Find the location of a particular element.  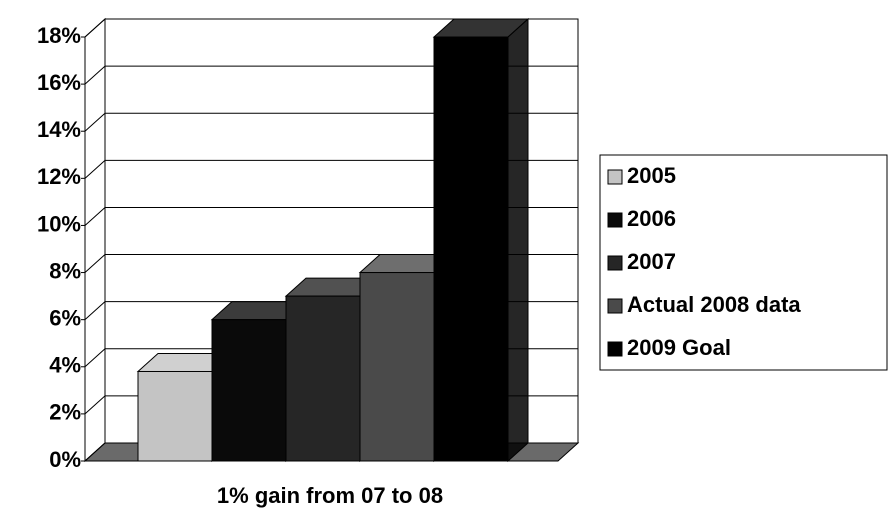

y-tick-label: 6% is located at coordinates (65, 317).